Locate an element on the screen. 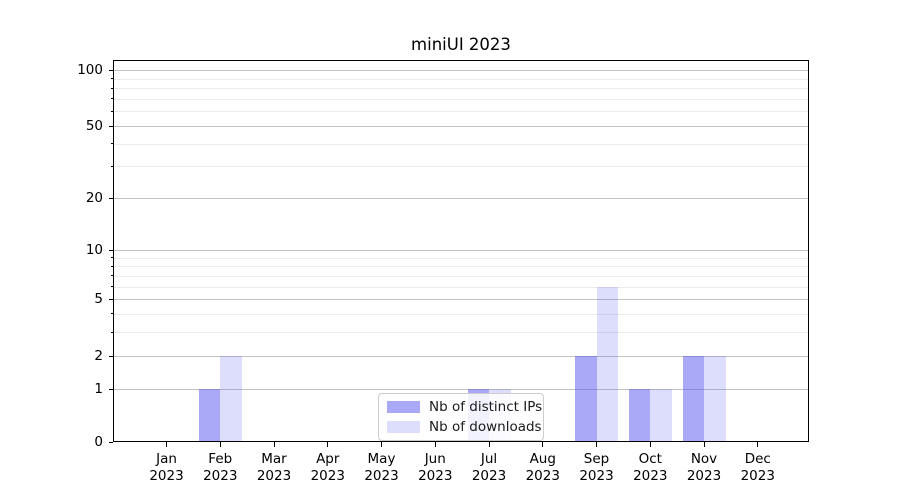 The image size is (900, 500). x-tick-label: Jun 2023 is located at coordinates (435, 467).